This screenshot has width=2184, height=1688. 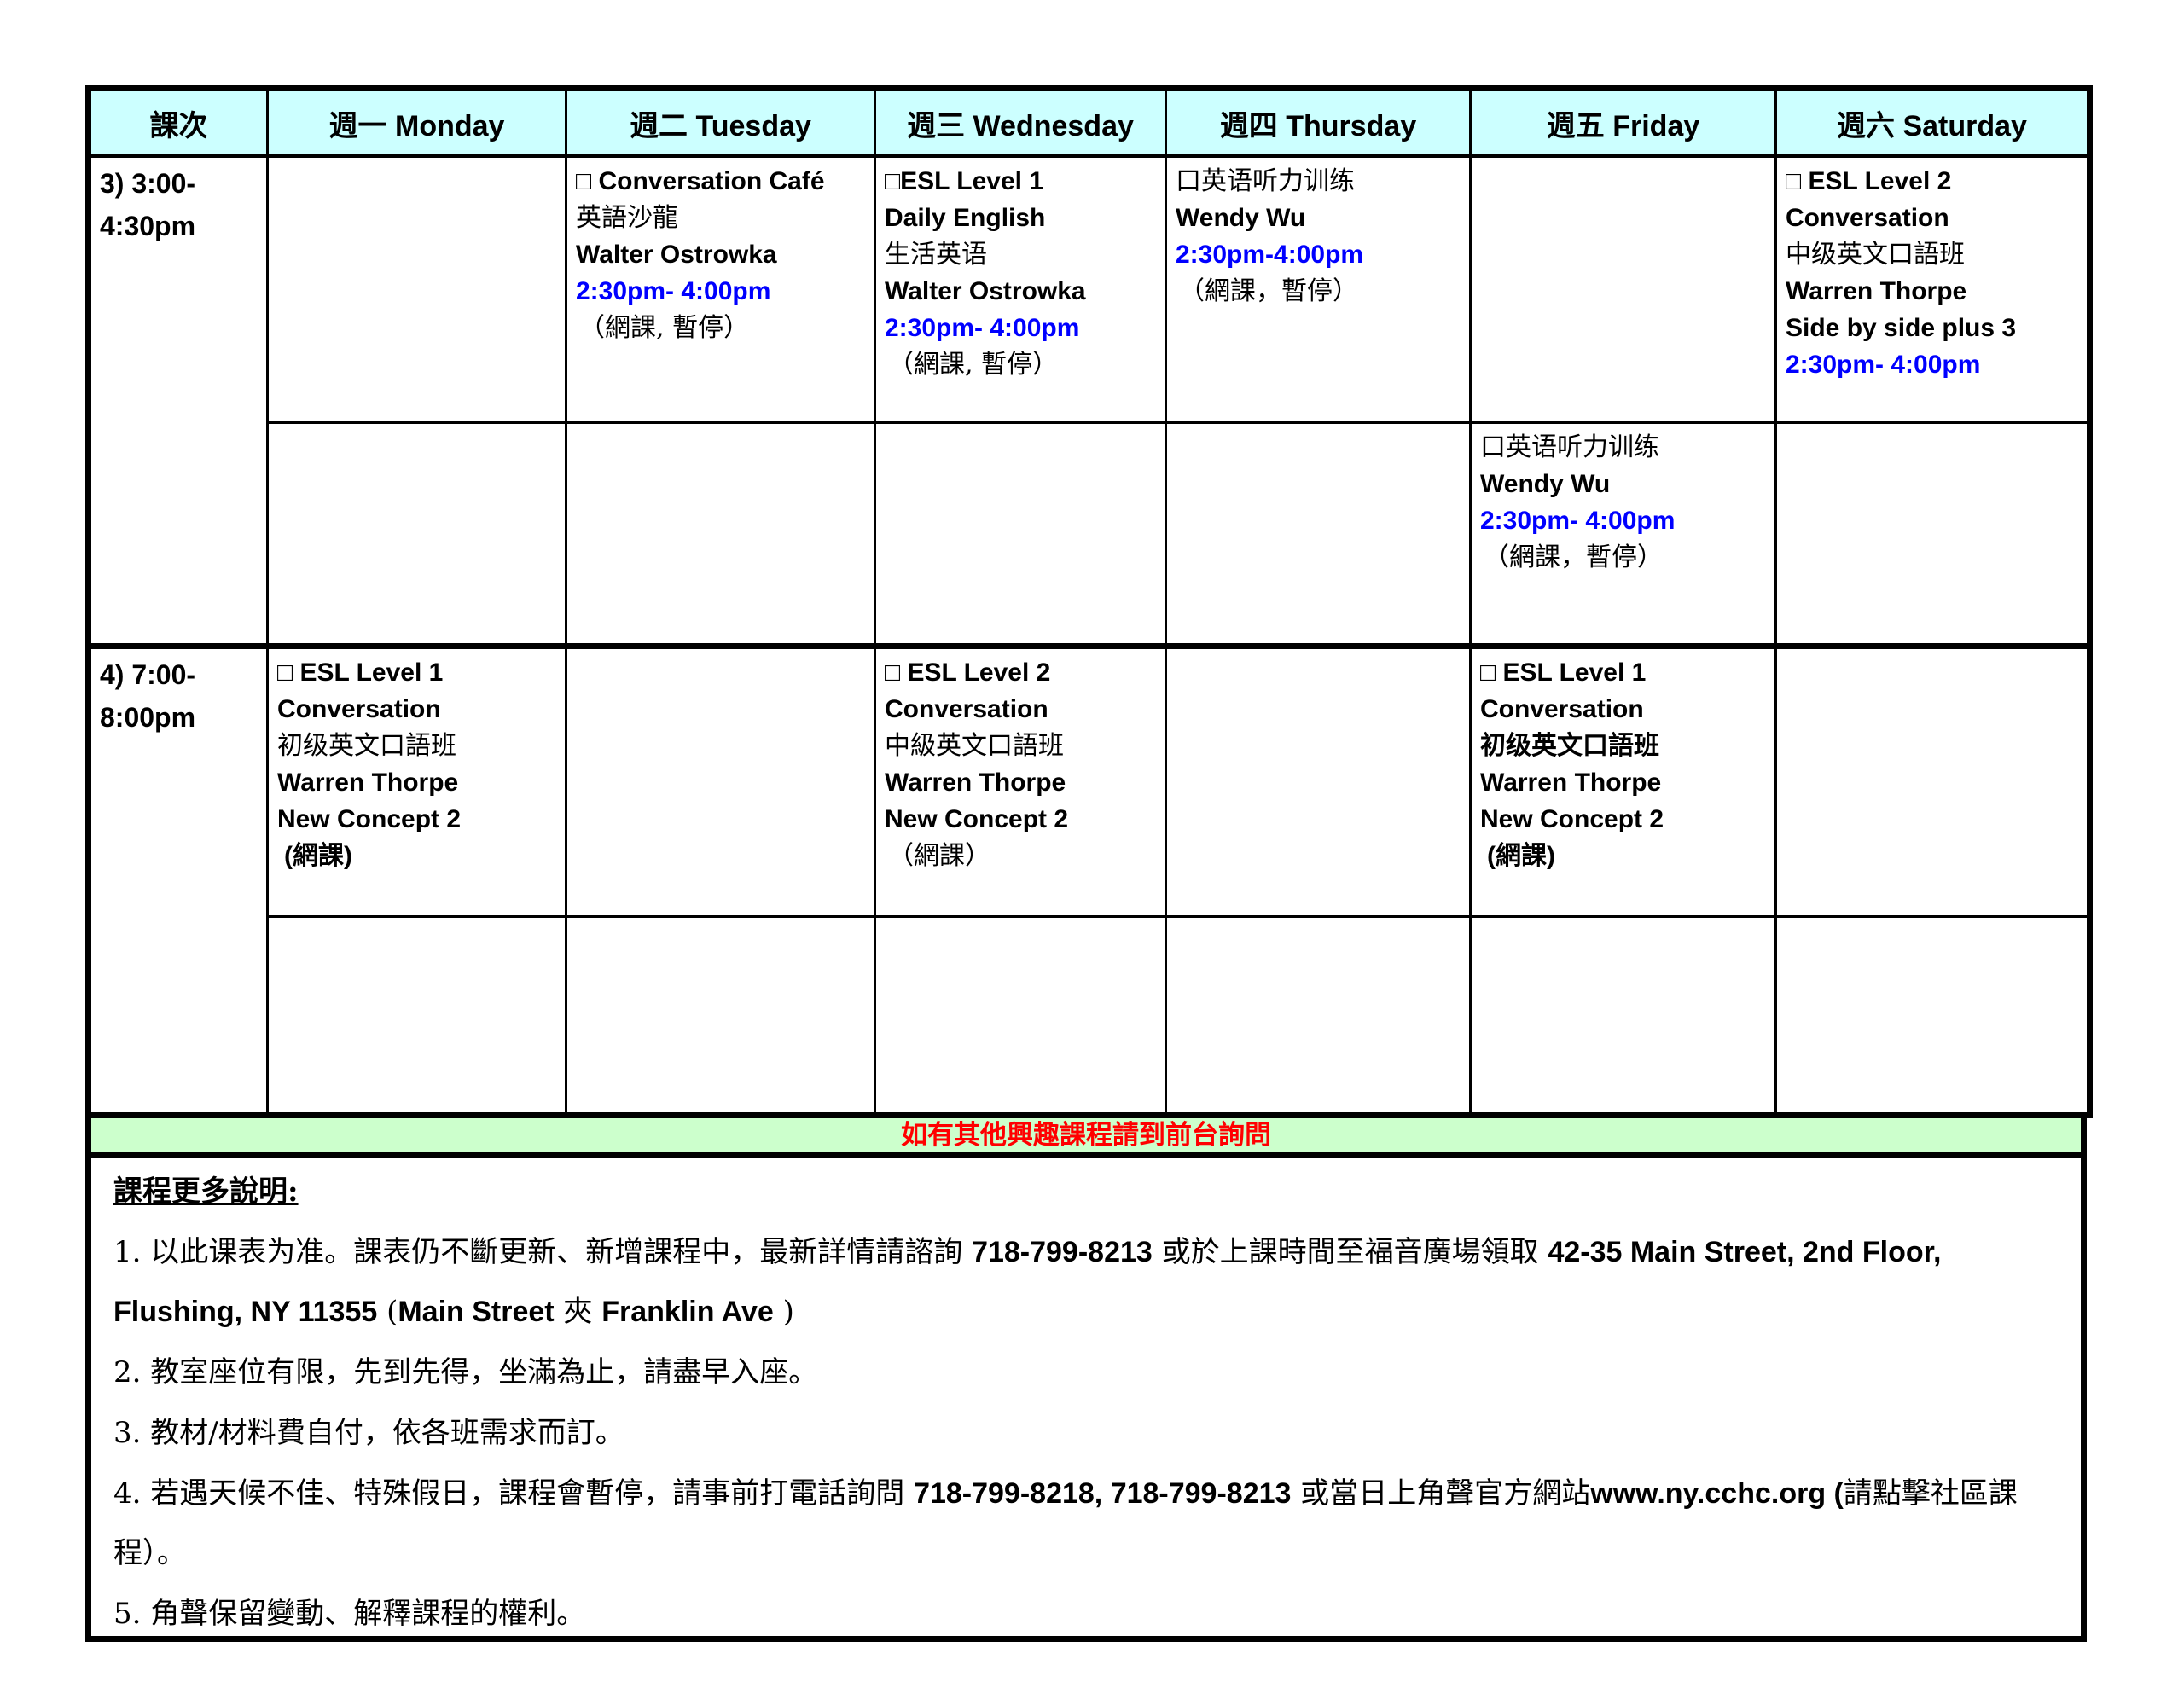 I want to click on course-textbook: Side by side plus 3, so click(x=1902, y=328).